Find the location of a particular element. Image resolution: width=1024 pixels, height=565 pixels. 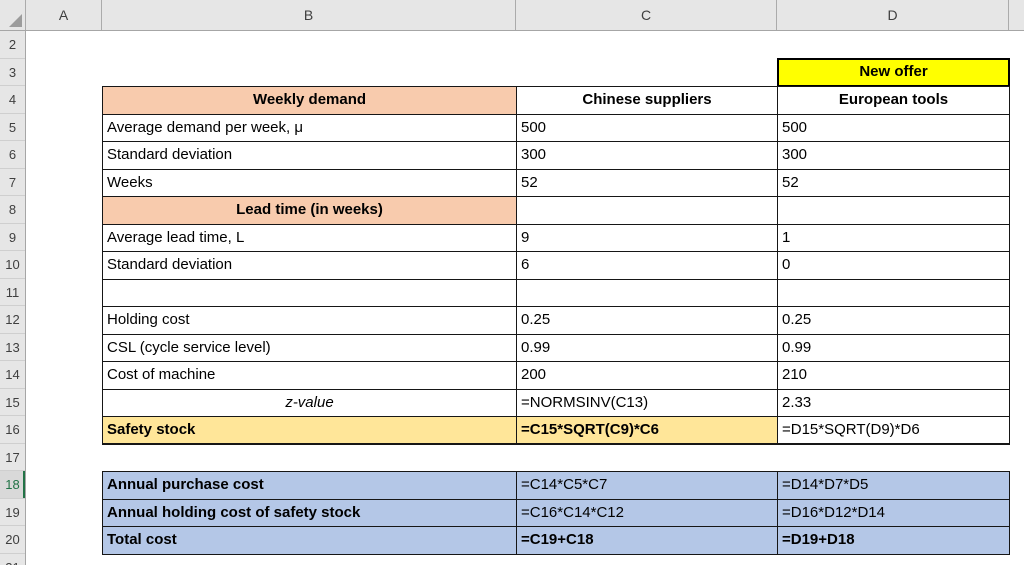

row-header-6: 6 is located at coordinates (12, 155).